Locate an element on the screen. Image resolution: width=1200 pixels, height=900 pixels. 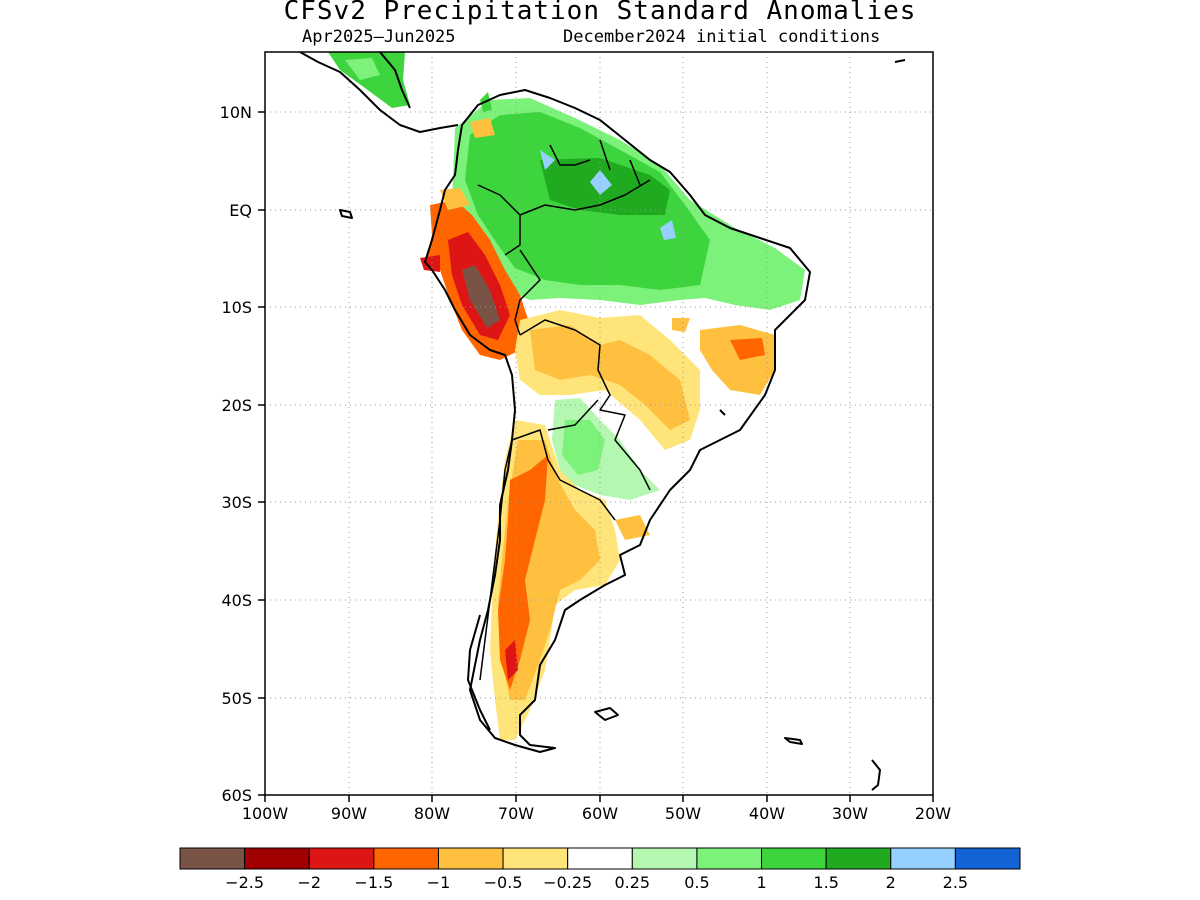
central-america-outline is located at coordinates (379, 92).